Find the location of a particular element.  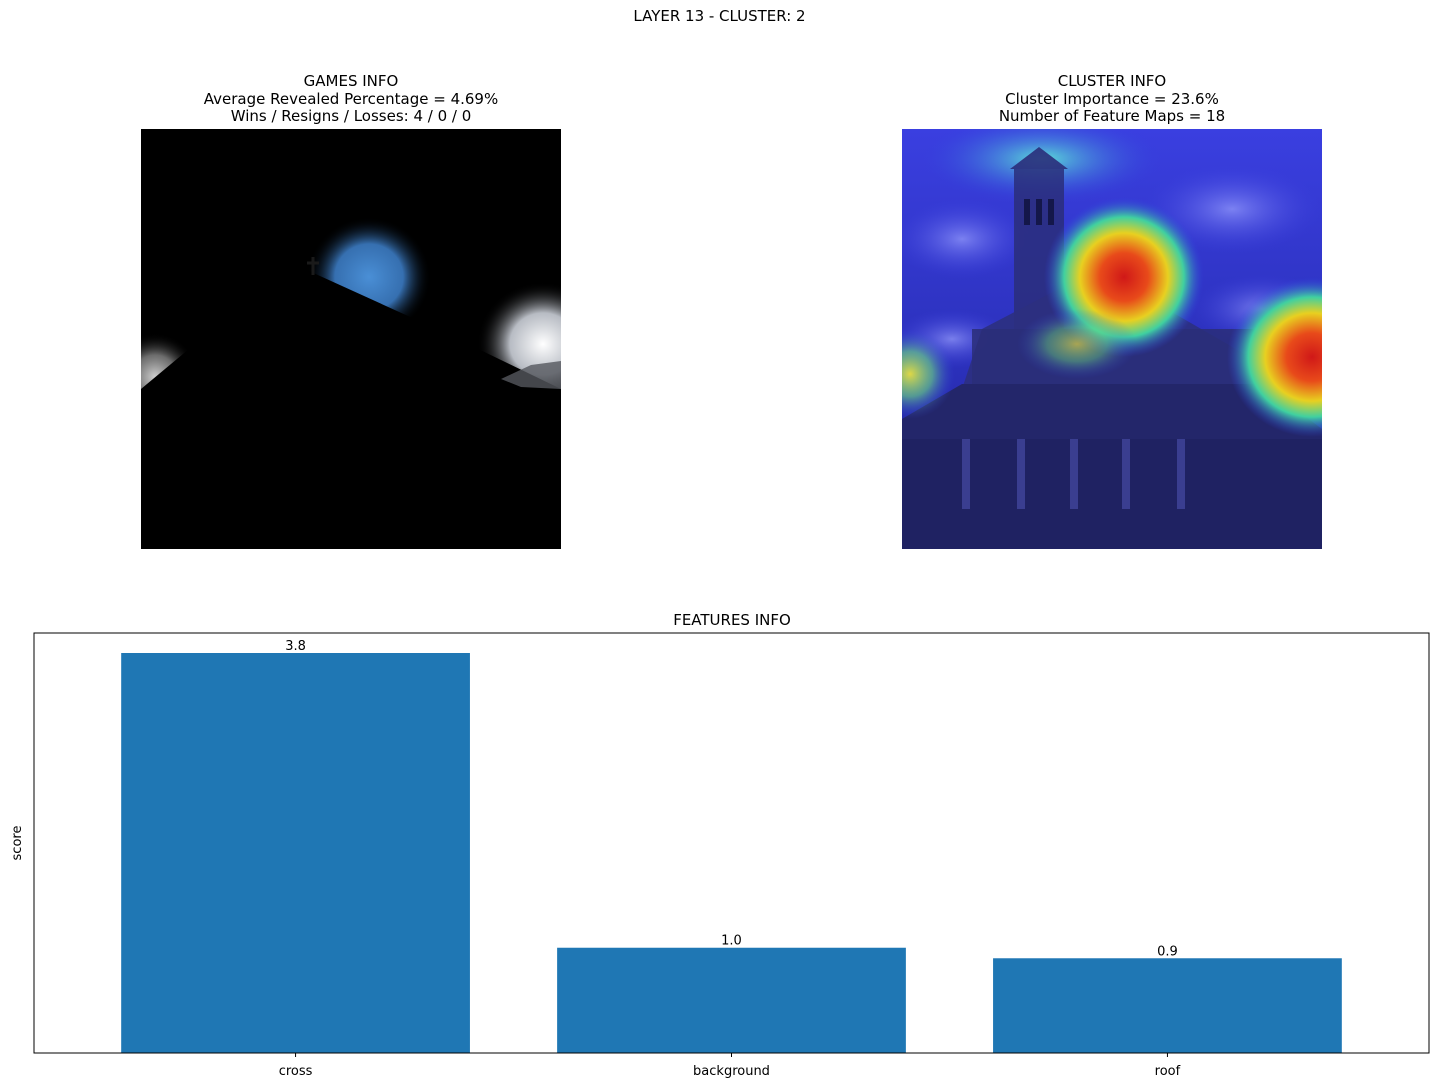

bar-value-label-roof: 0.9 is located at coordinates (1167, 951).